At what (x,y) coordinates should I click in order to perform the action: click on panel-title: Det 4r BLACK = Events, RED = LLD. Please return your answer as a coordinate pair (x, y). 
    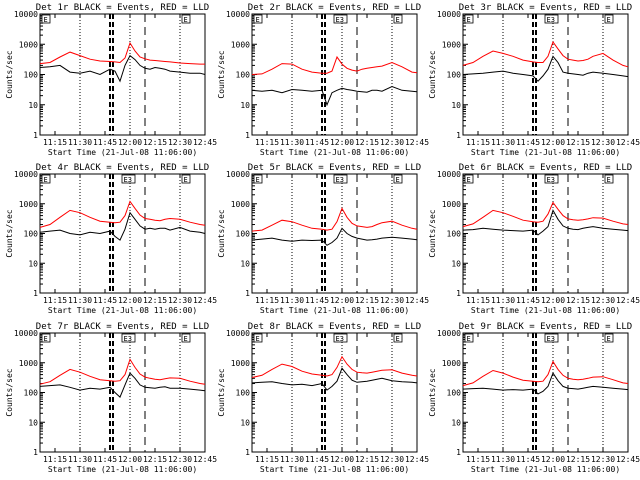
    Looking at the image, I should click on (122, 168).